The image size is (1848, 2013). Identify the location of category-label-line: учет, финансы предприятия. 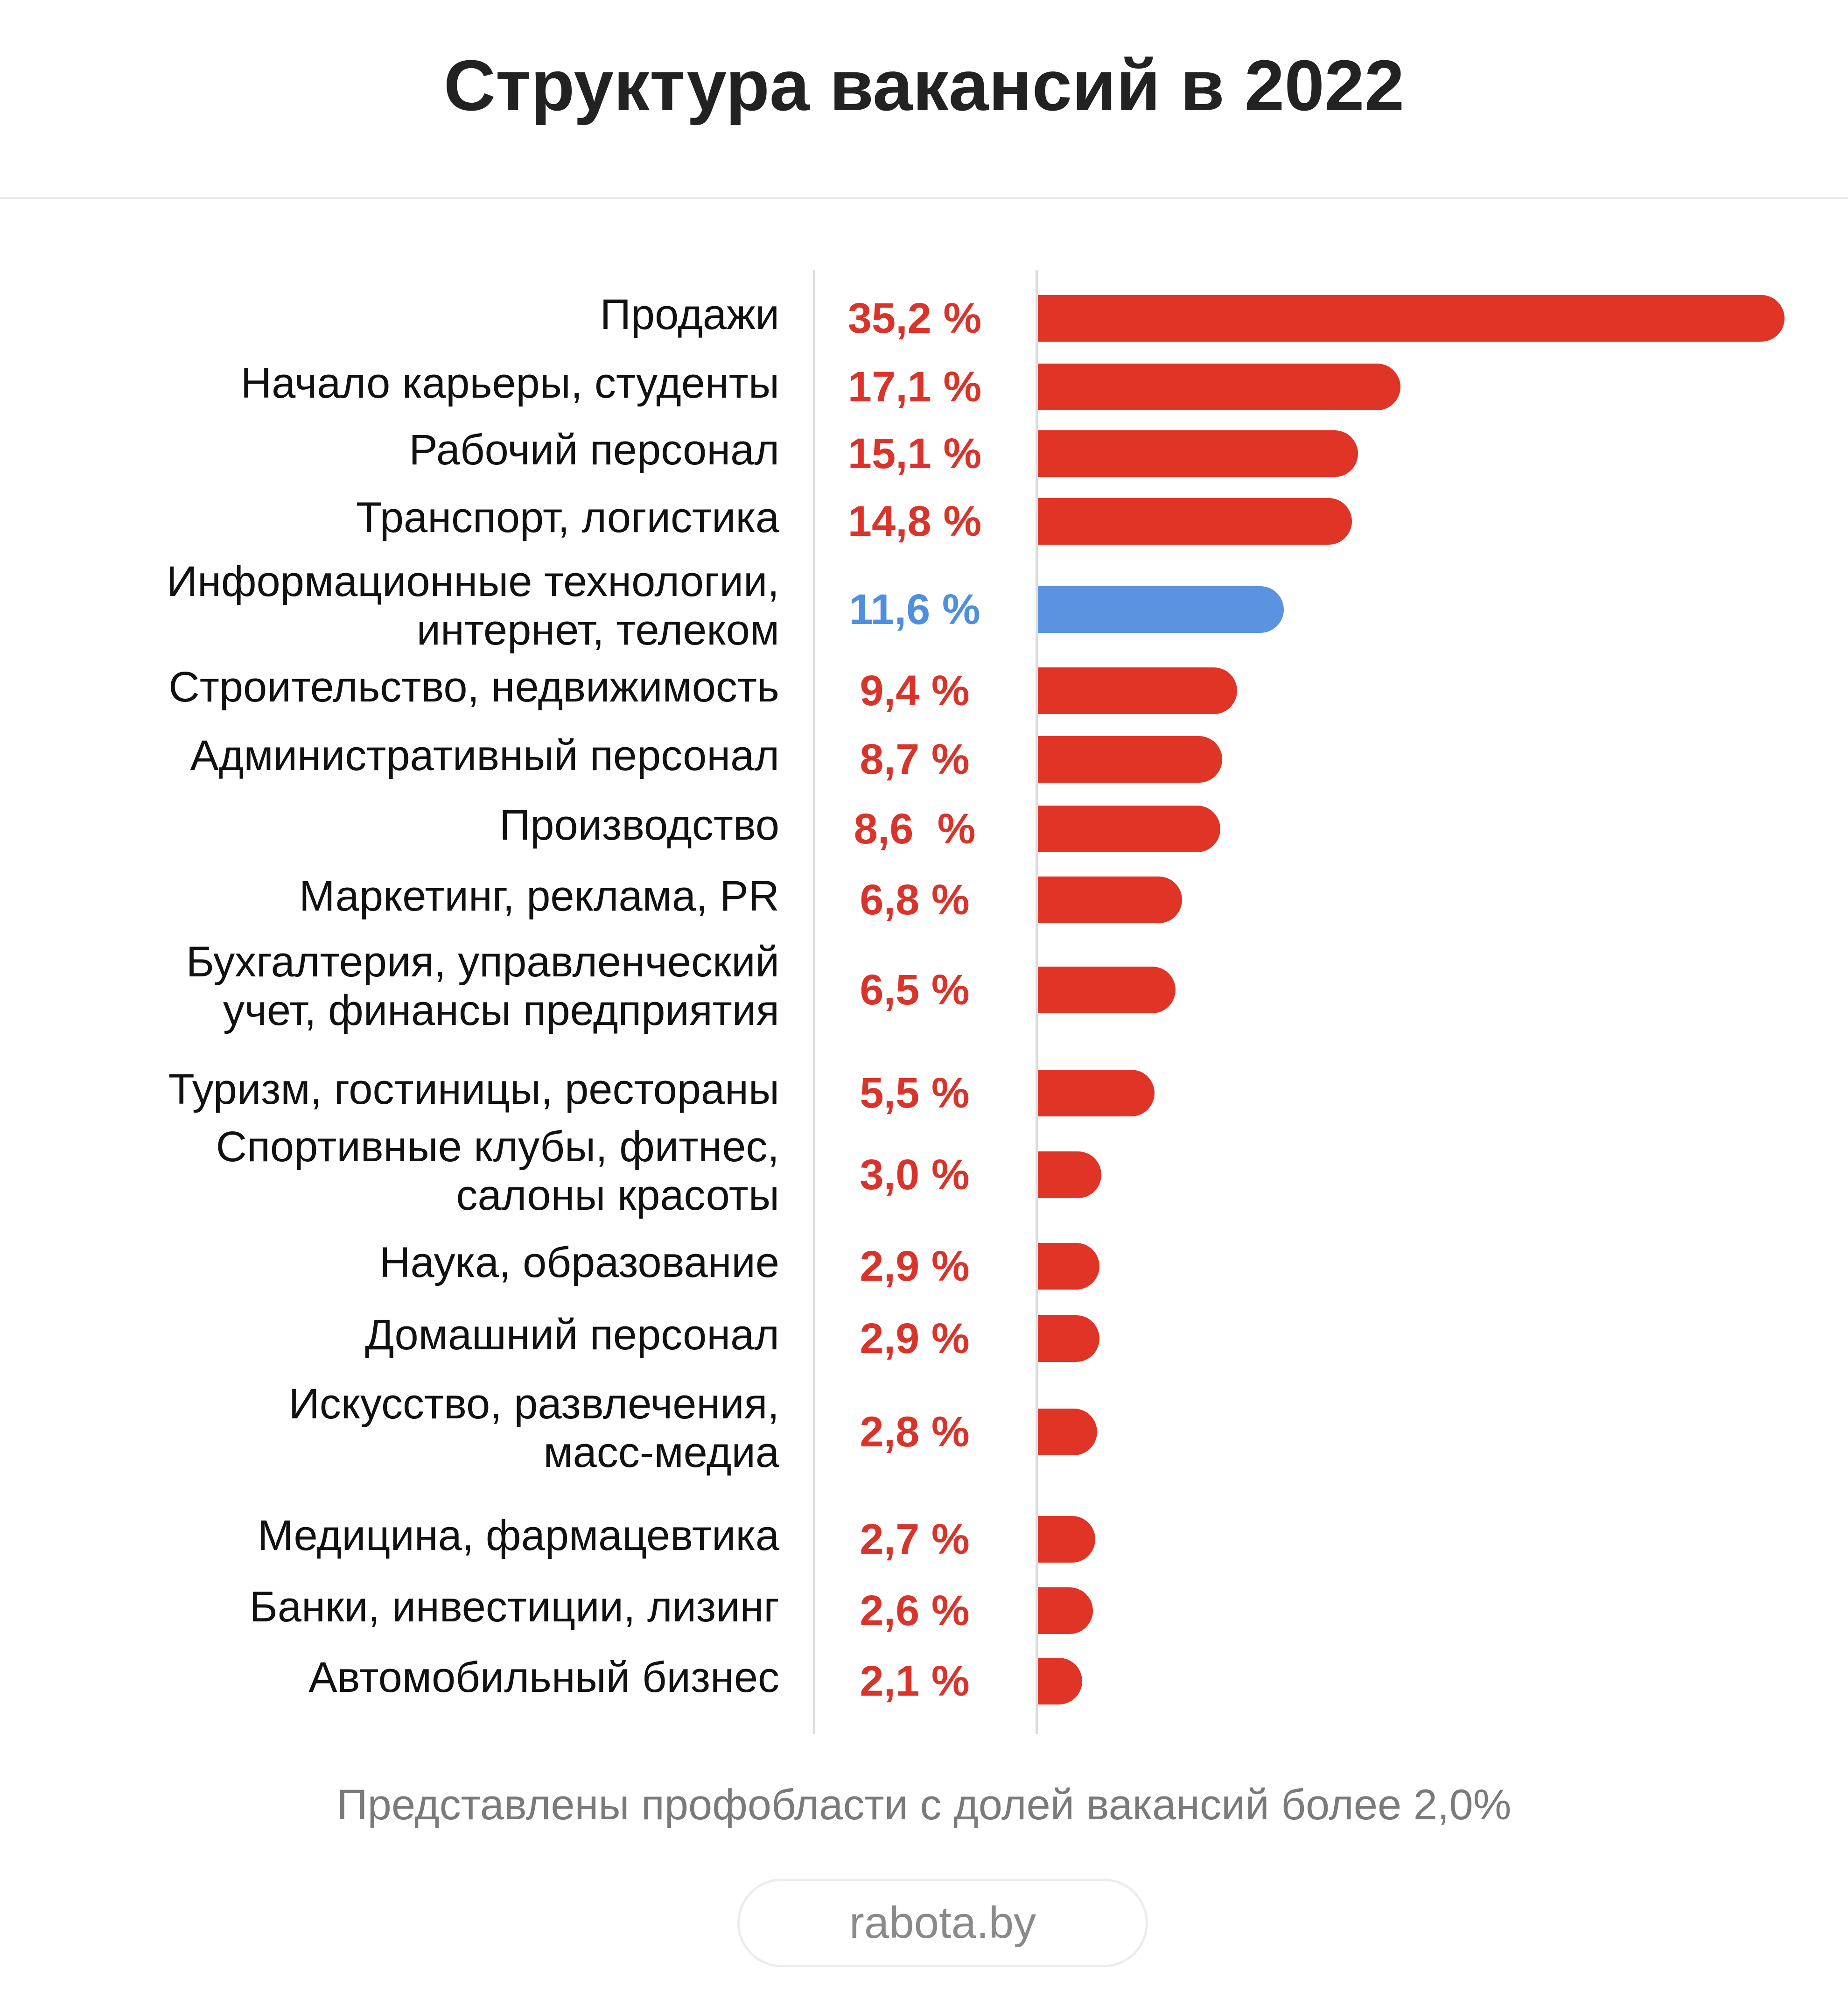
(501, 1010).